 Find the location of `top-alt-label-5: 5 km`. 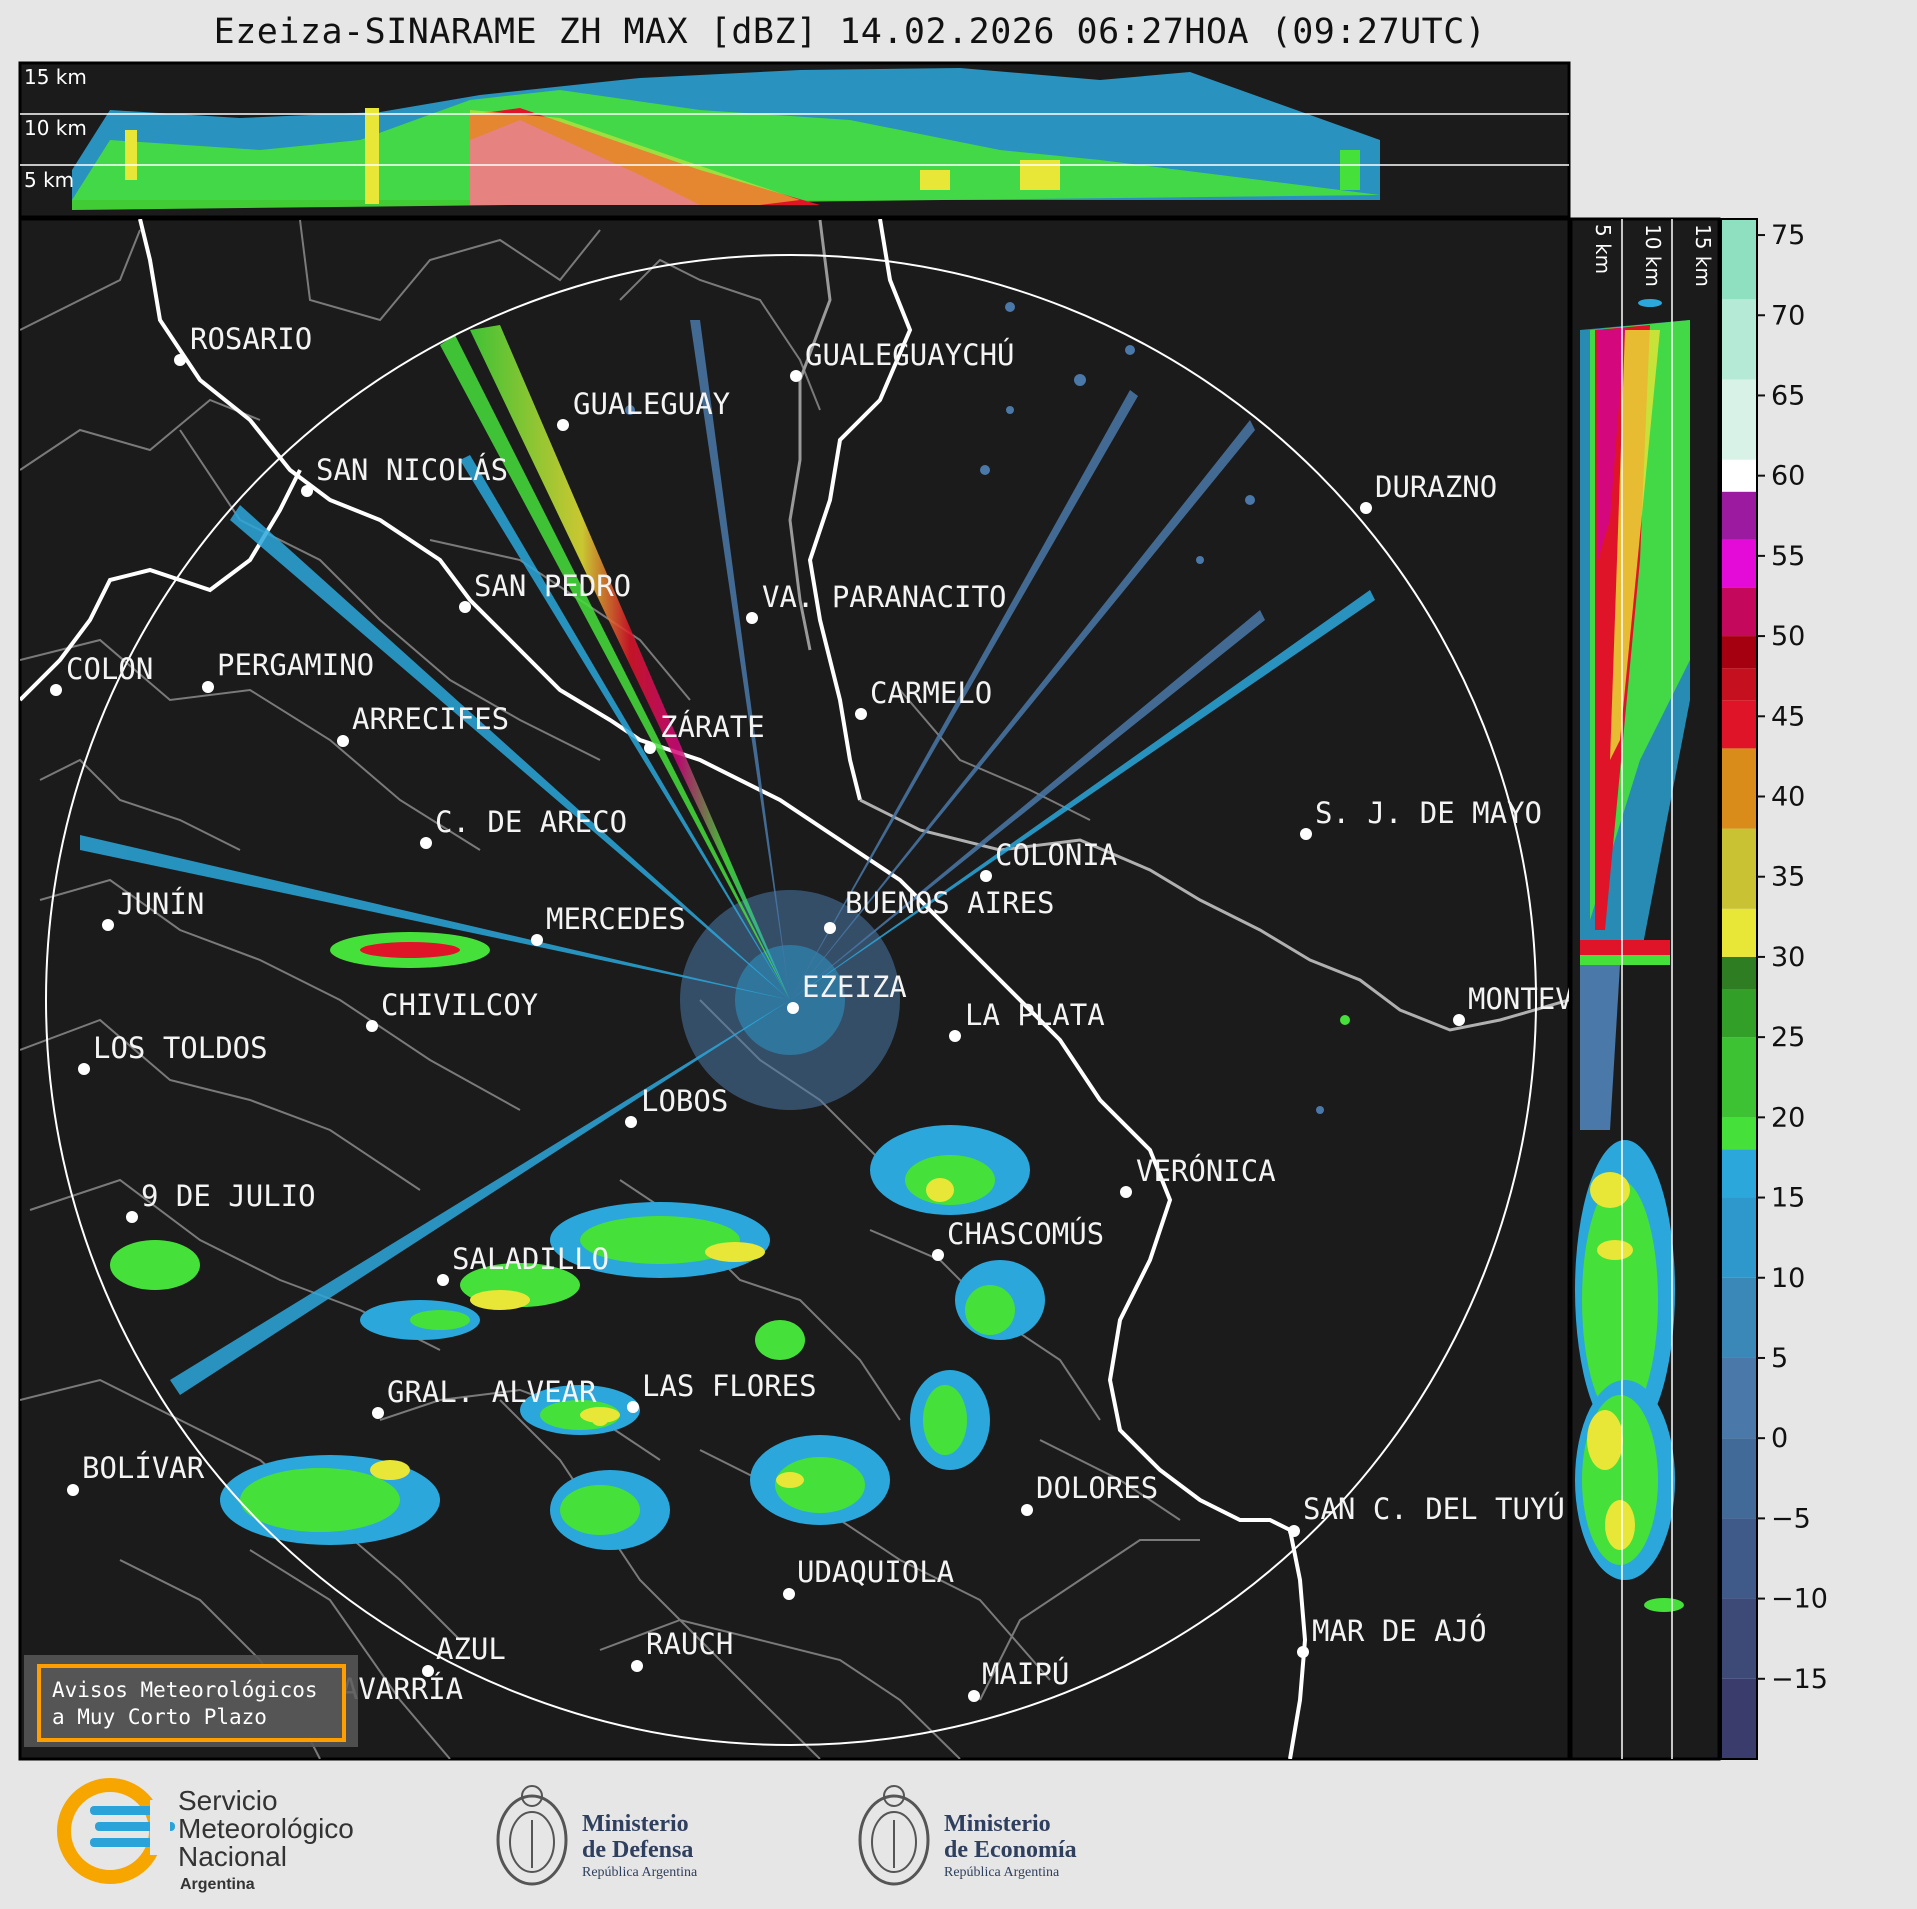

top-alt-label-5: 5 km is located at coordinates (49, 180).